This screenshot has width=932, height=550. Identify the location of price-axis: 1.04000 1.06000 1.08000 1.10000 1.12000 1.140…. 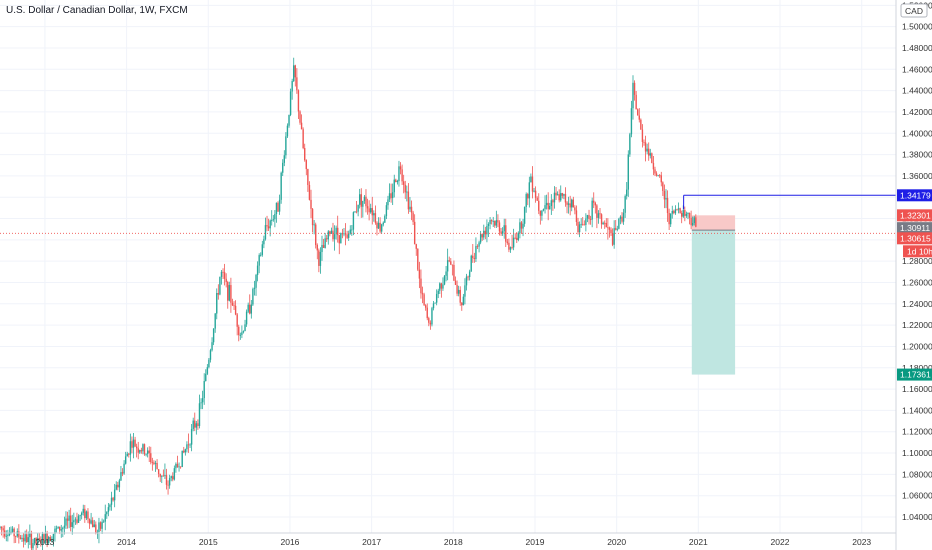
(913, 275).